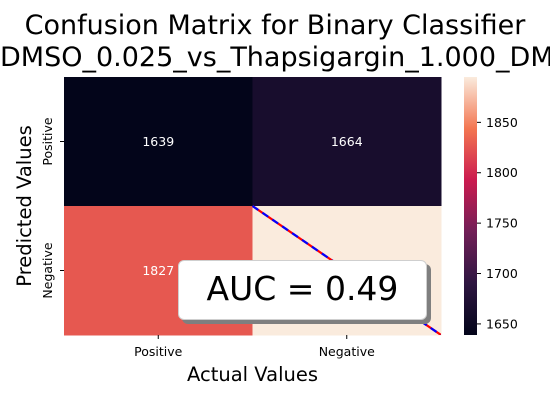  What do you see at coordinates (502, 172) in the screenshot?
I see `colorbar-tick-label: 1800` at bounding box center [502, 172].